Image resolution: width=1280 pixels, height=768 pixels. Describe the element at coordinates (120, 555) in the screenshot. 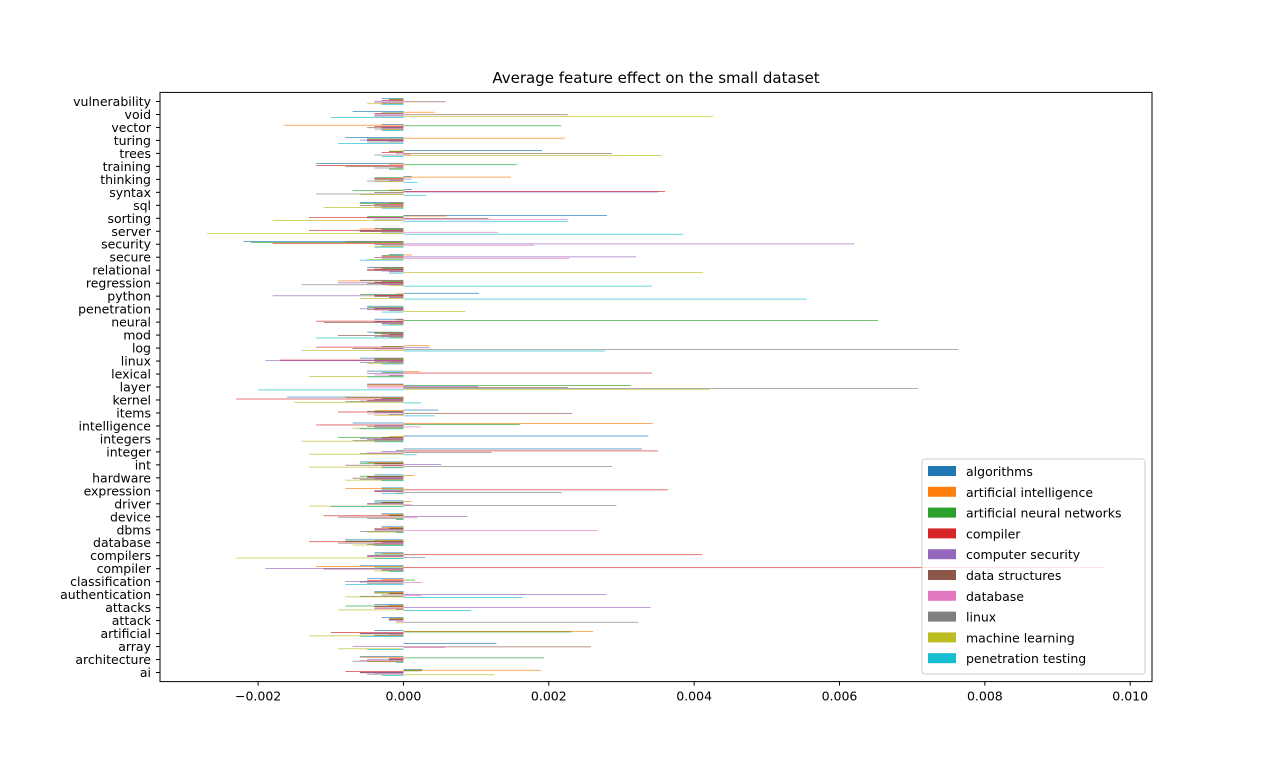

I see `y-tick-label: compilers` at that location.